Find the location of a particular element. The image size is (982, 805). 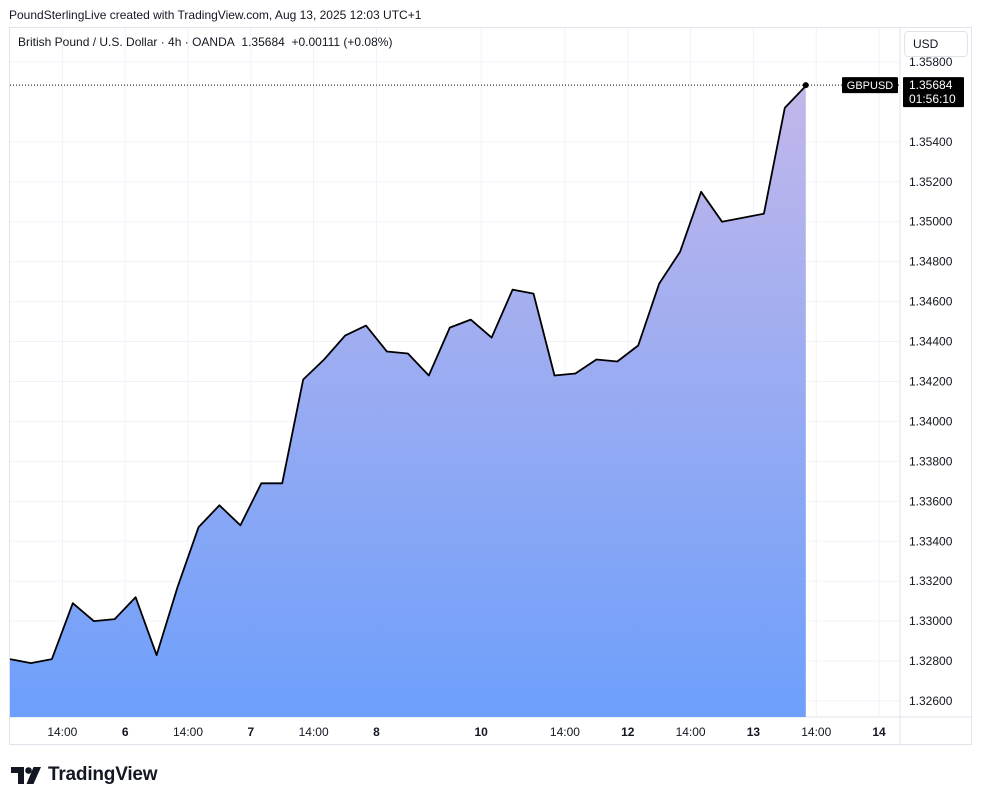

y-tick-label: 1.34600 is located at coordinates (931, 302).